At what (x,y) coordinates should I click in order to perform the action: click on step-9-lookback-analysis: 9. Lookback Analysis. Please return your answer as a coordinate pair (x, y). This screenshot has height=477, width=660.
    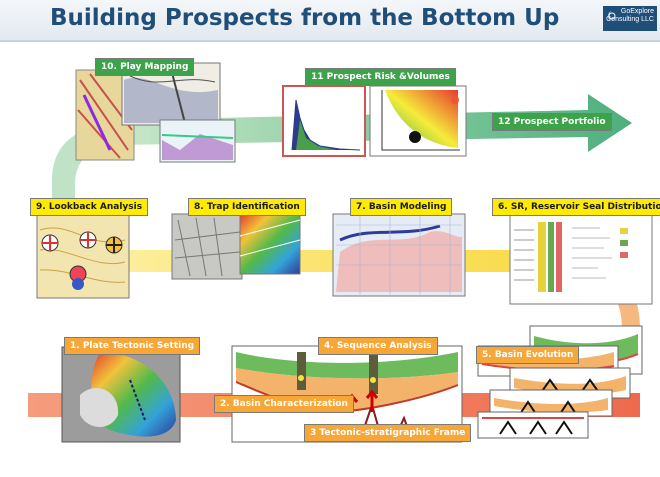
    Looking at the image, I should click on (89, 207).